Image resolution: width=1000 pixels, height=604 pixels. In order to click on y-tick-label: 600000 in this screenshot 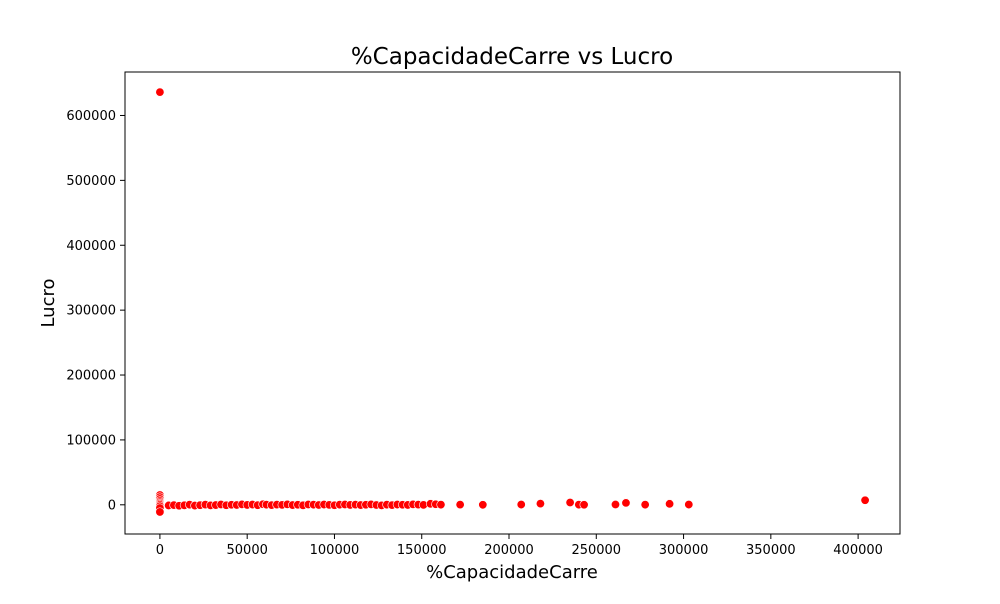, I will do `click(91, 116)`.